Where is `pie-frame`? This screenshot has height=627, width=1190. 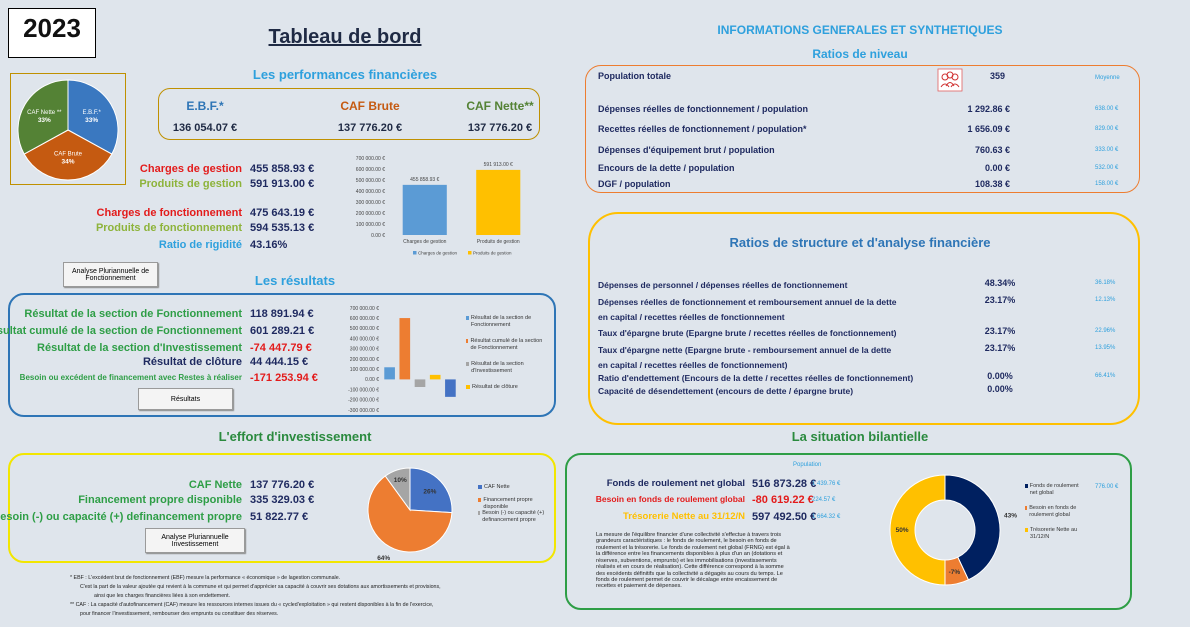
pie-frame is located at coordinates (68, 129).